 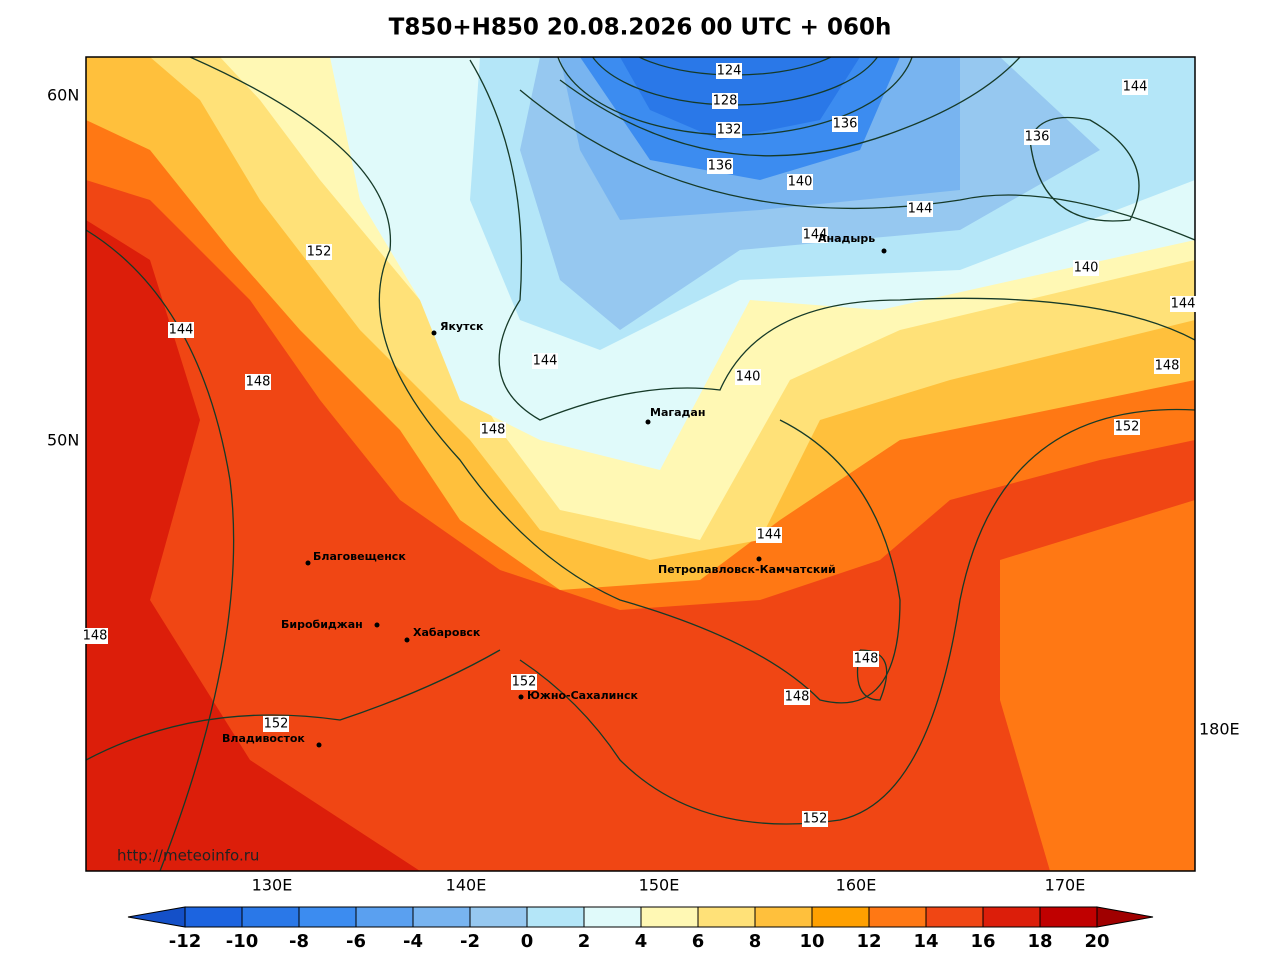 What do you see at coordinates (299, 941) in the screenshot?
I see `colorbar-tick-label: -8` at bounding box center [299, 941].